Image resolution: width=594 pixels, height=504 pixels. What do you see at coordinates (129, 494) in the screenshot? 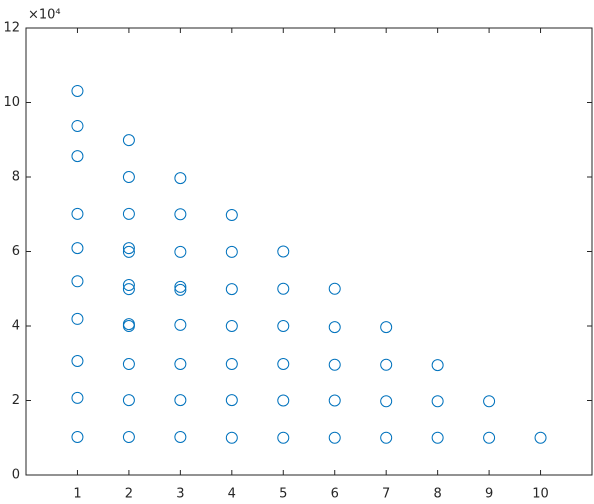
I see `x-tick-label: 2` at bounding box center [129, 494].